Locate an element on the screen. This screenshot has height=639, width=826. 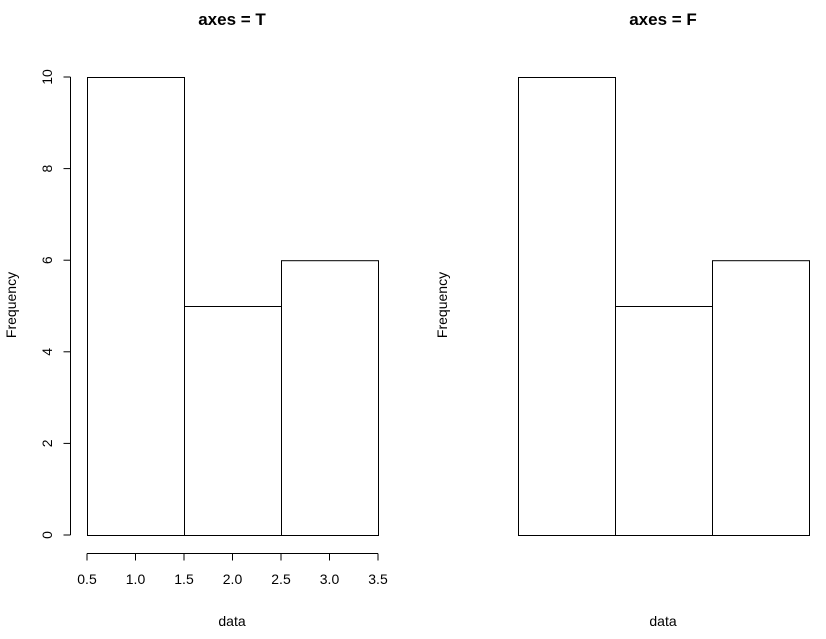
y-tick-label: 8 is located at coordinates (47, 168).